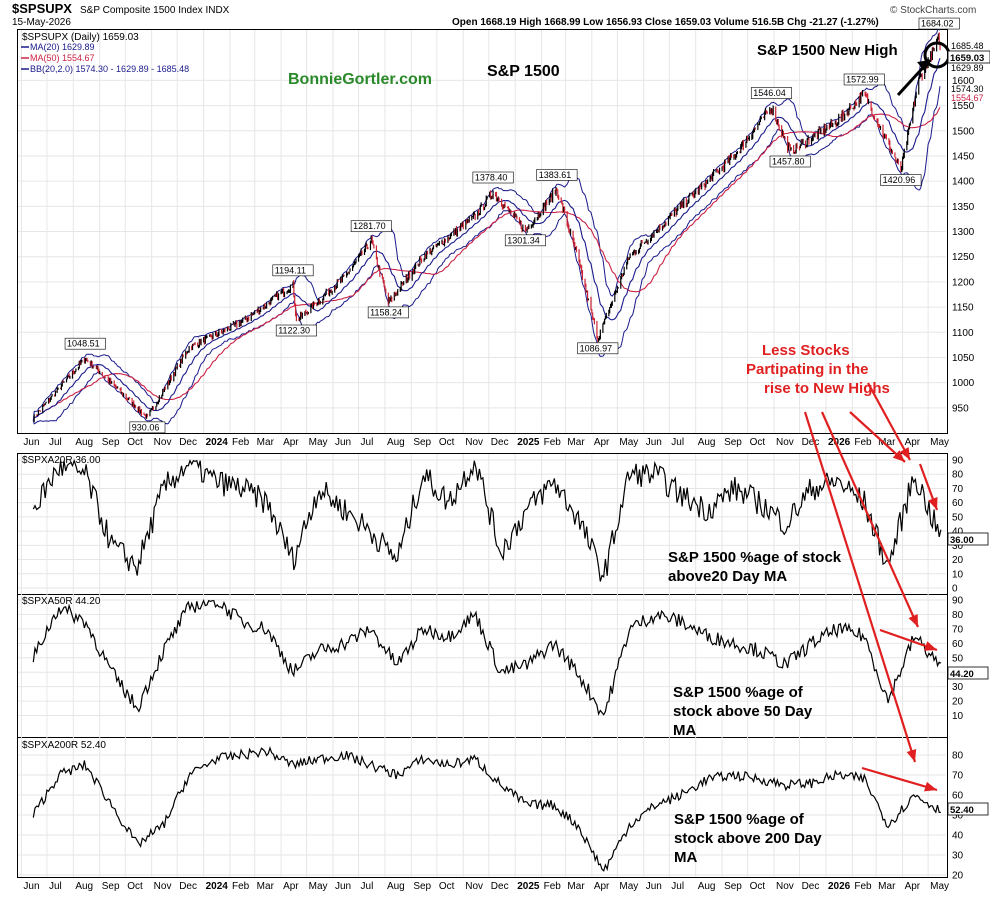 Image resolution: width=990 pixels, height=897 pixels. What do you see at coordinates (958, 776) in the screenshot?
I see `panel-200-y-tick-label: 70` at bounding box center [958, 776].